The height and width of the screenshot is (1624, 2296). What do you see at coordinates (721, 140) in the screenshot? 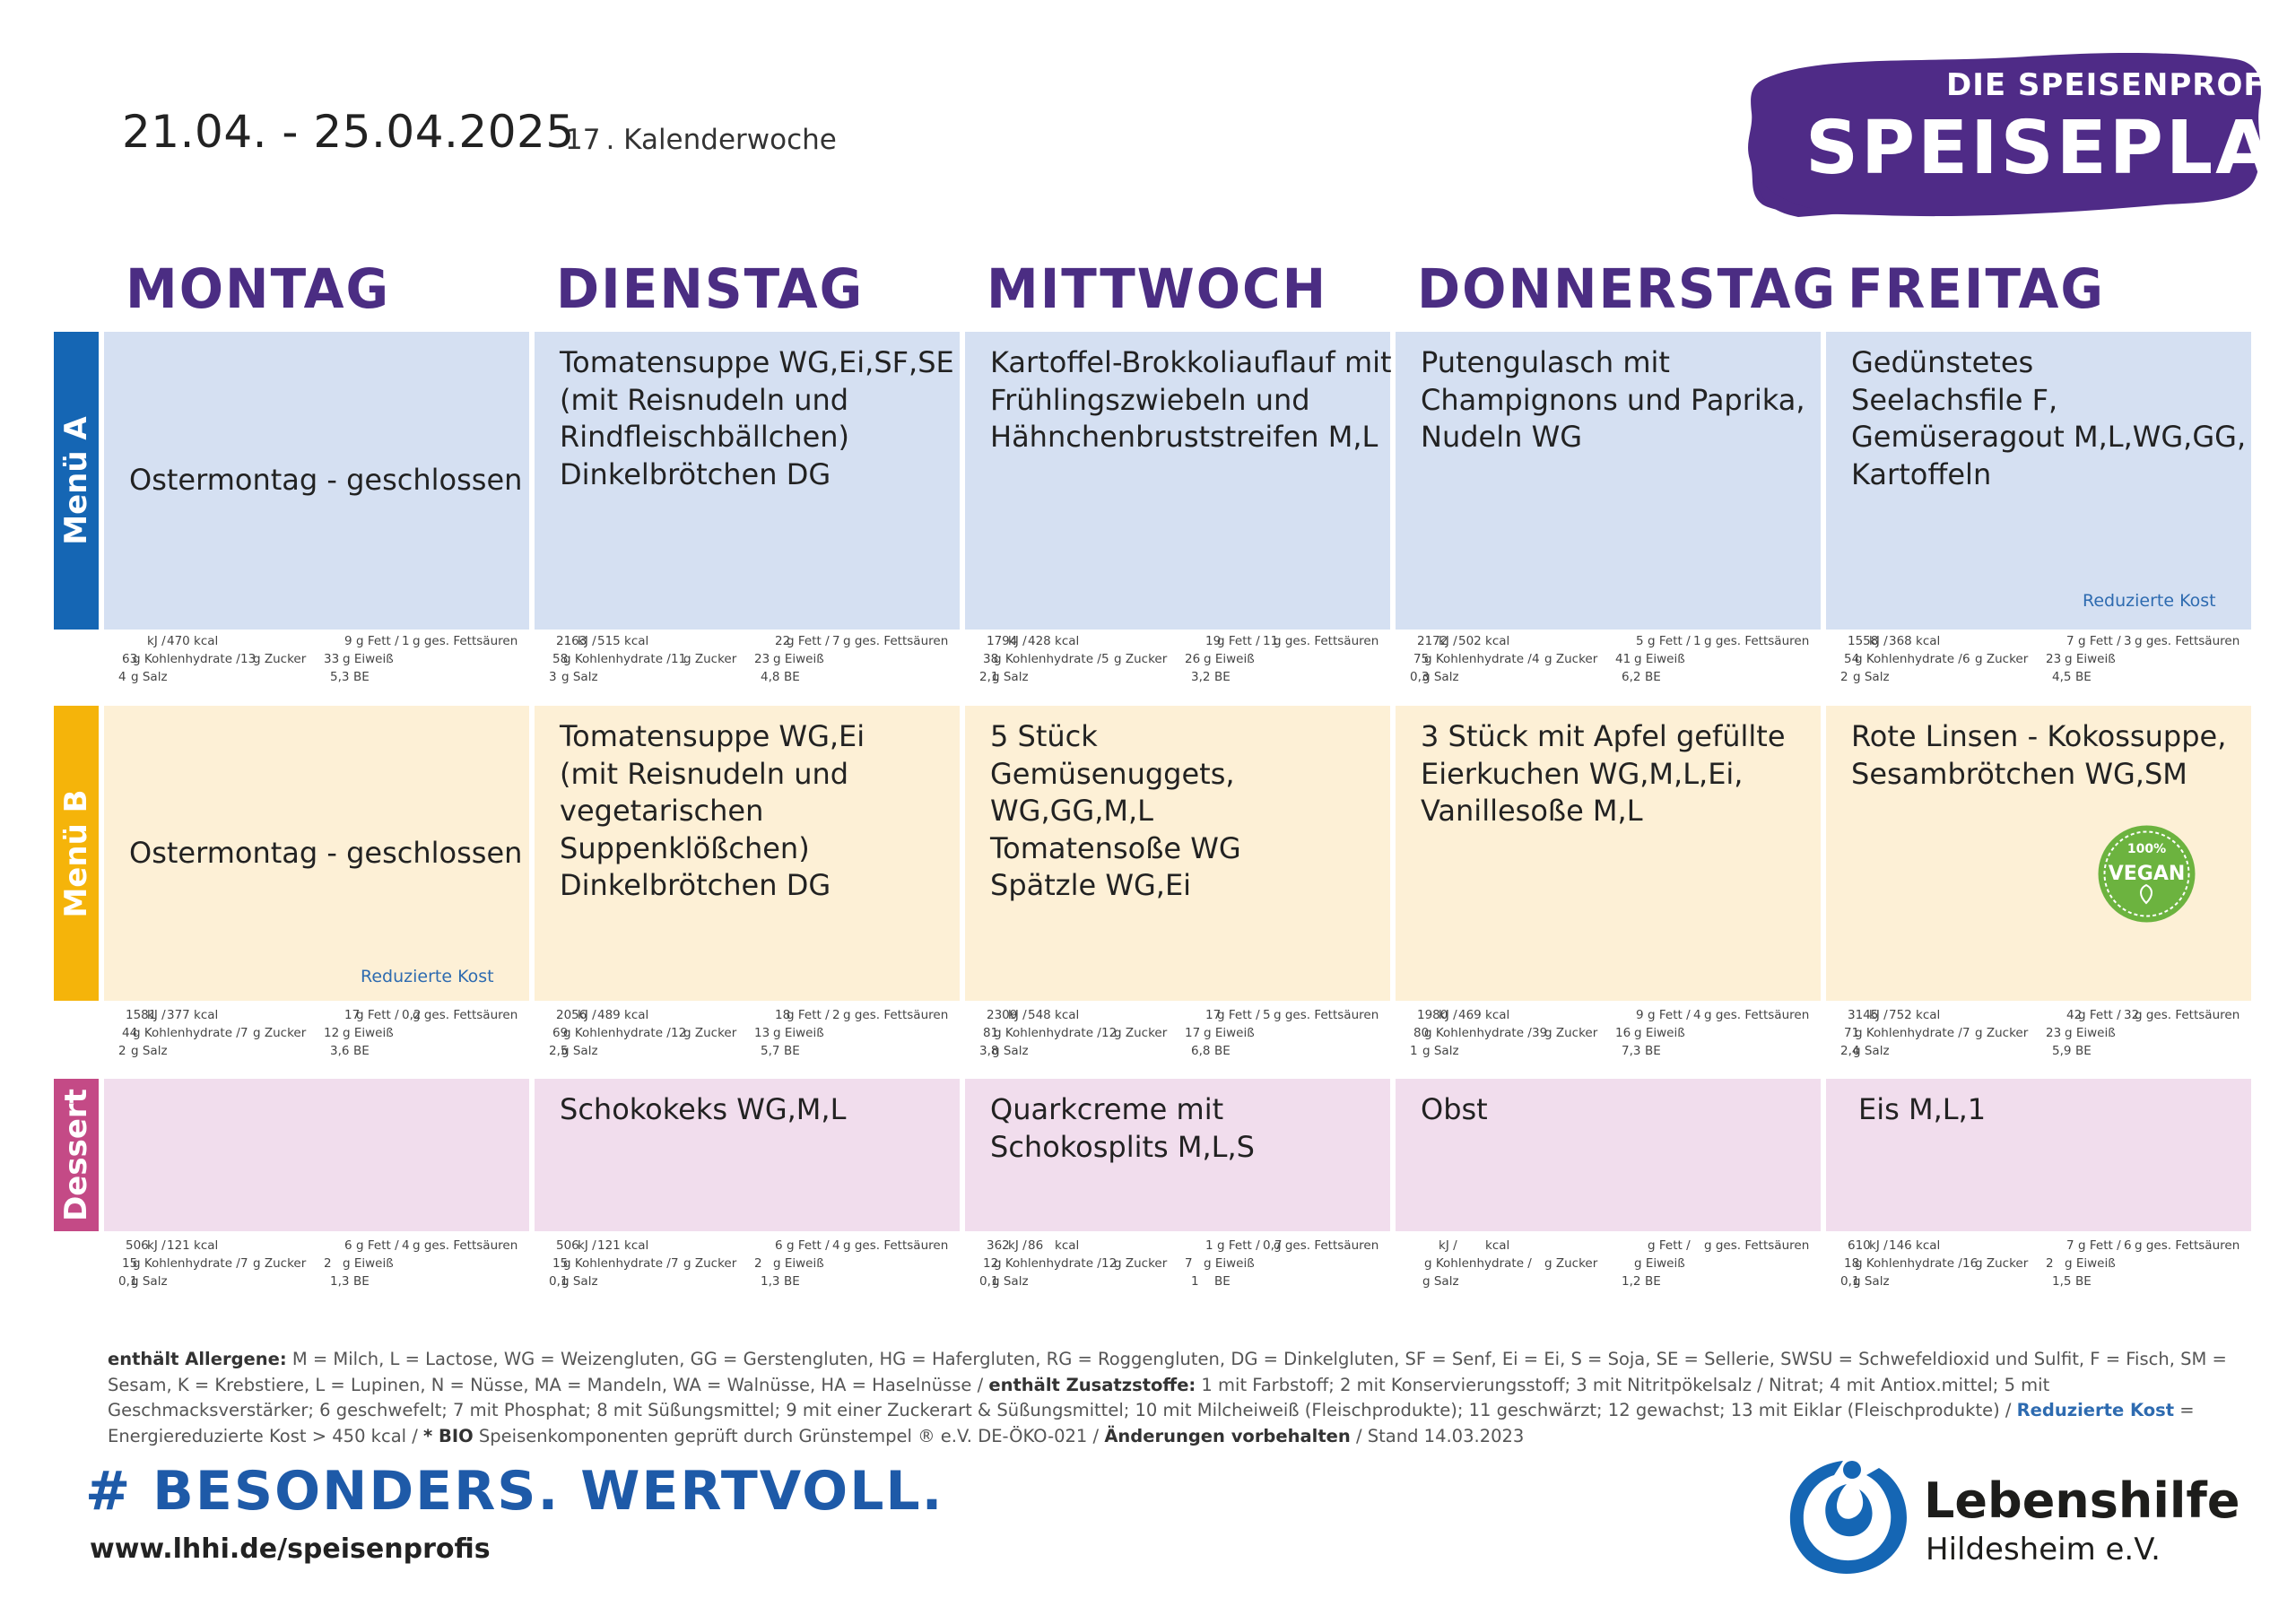
I see `week-label: . Kalenderwoche` at bounding box center [721, 140].